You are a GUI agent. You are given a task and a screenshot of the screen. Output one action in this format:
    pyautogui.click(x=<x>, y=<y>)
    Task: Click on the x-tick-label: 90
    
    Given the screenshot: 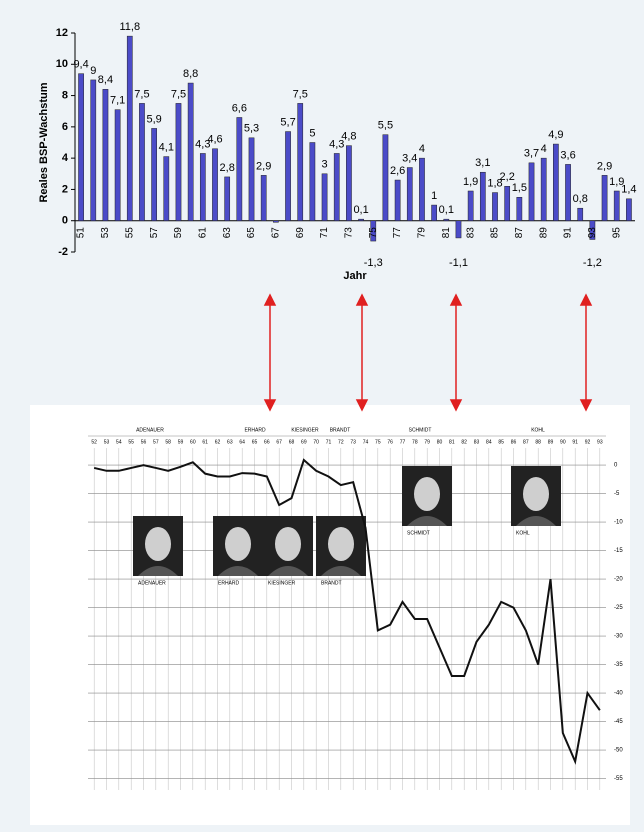 What is the action you would take?
    pyautogui.click(x=563, y=442)
    